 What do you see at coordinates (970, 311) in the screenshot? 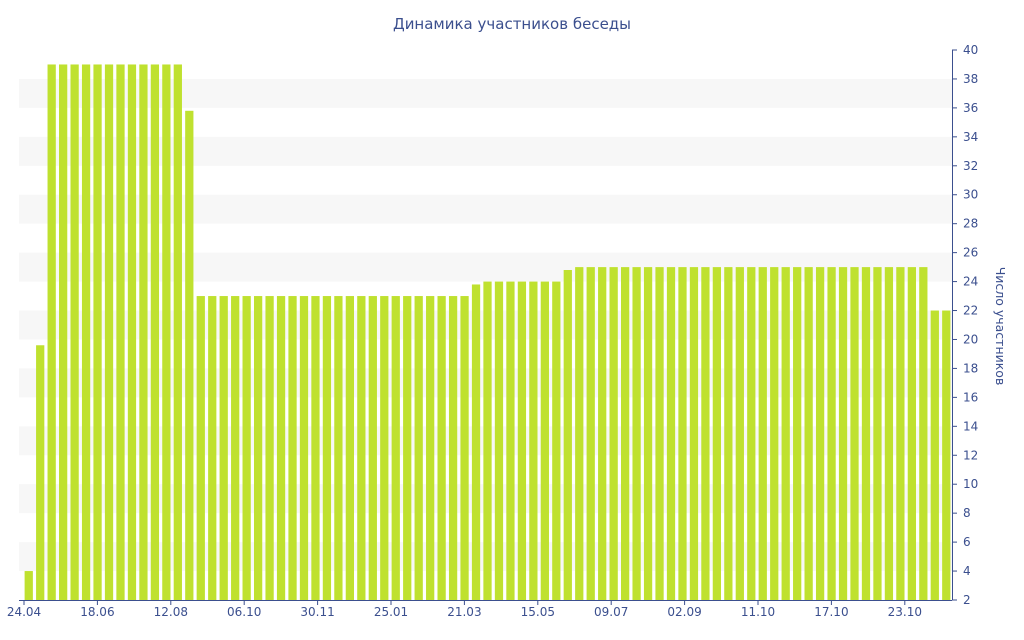
I see `y-tick-label: 22` at bounding box center [970, 311].